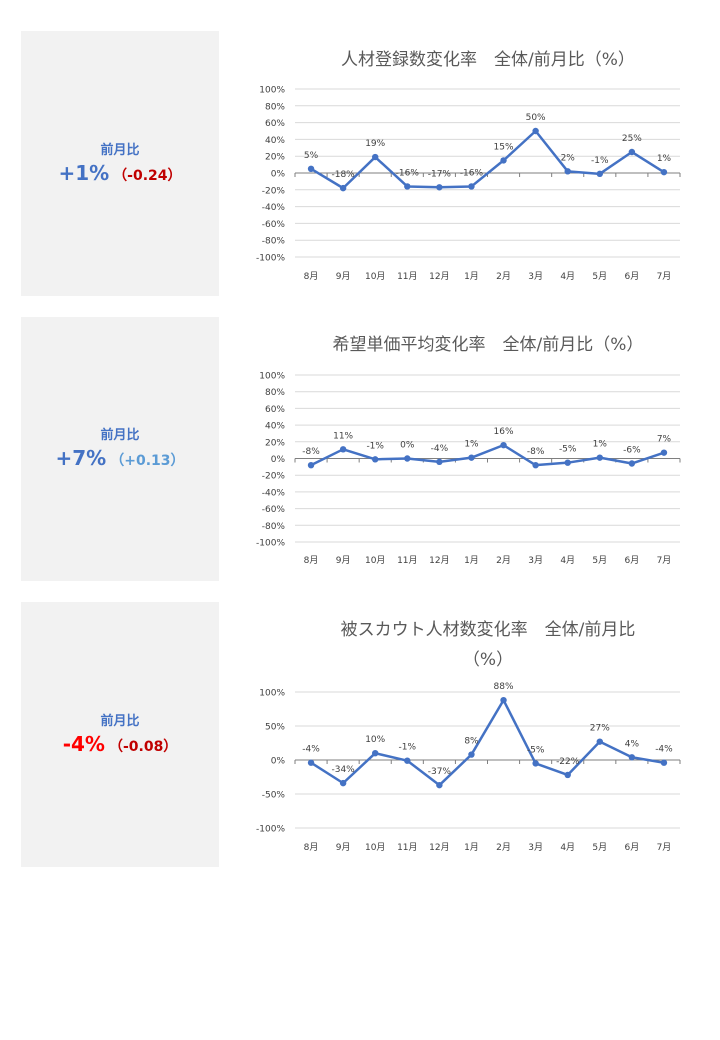  What do you see at coordinates (147, 461) in the screenshot?
I see `kpi-diff: （+0.13）` at bounding box center [147, 461].